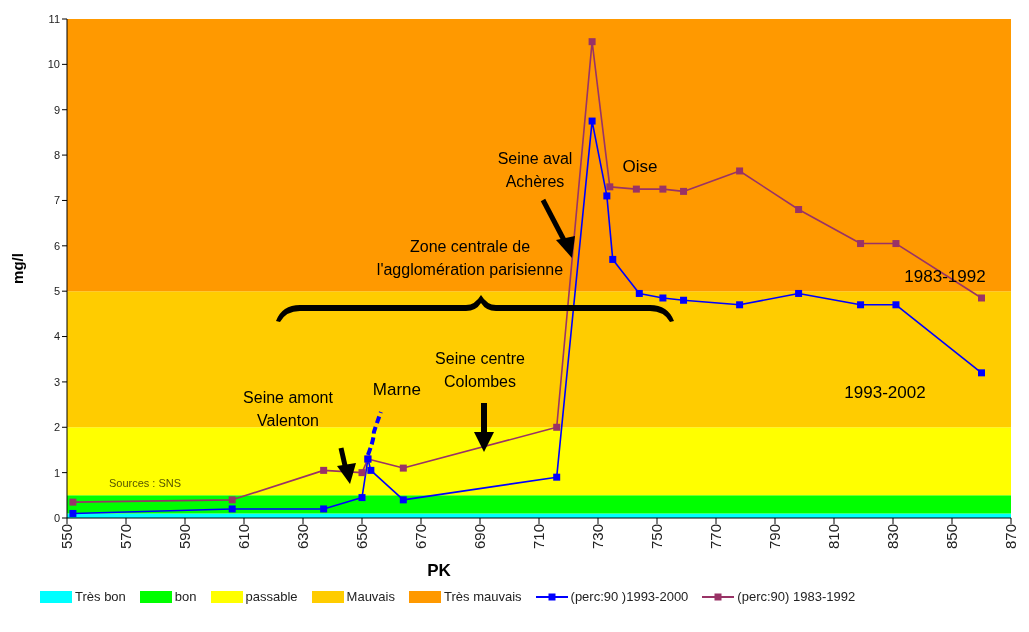 The height and width of the screenshot is (632, 1029). Describe the element at coordinates (885, 393) in the screenshot. I see `annotation: 1993-2002` at that location.